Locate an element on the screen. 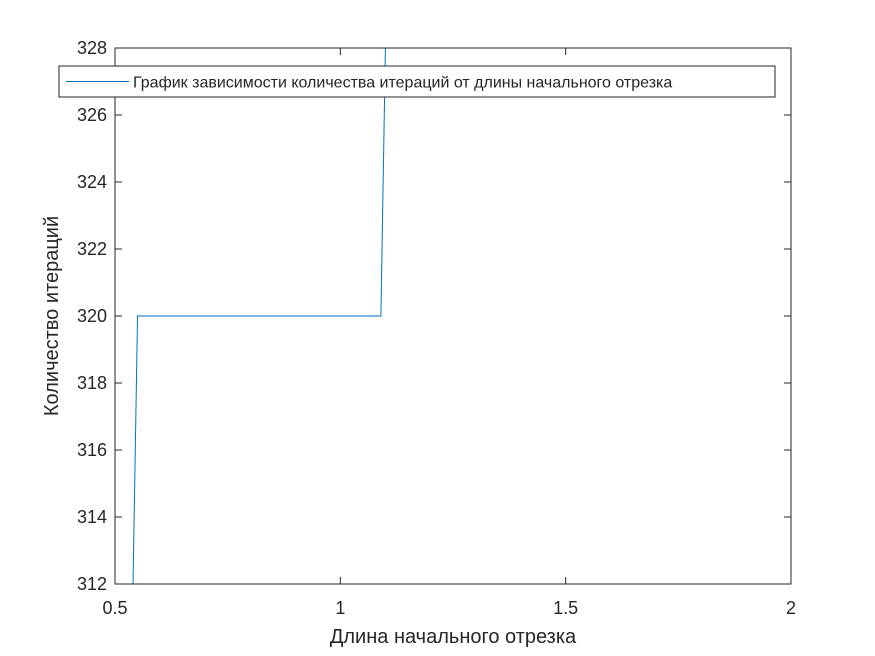 The height and width of the screenshot is (656, 875). legend-box is located at coordinates (417, 81).